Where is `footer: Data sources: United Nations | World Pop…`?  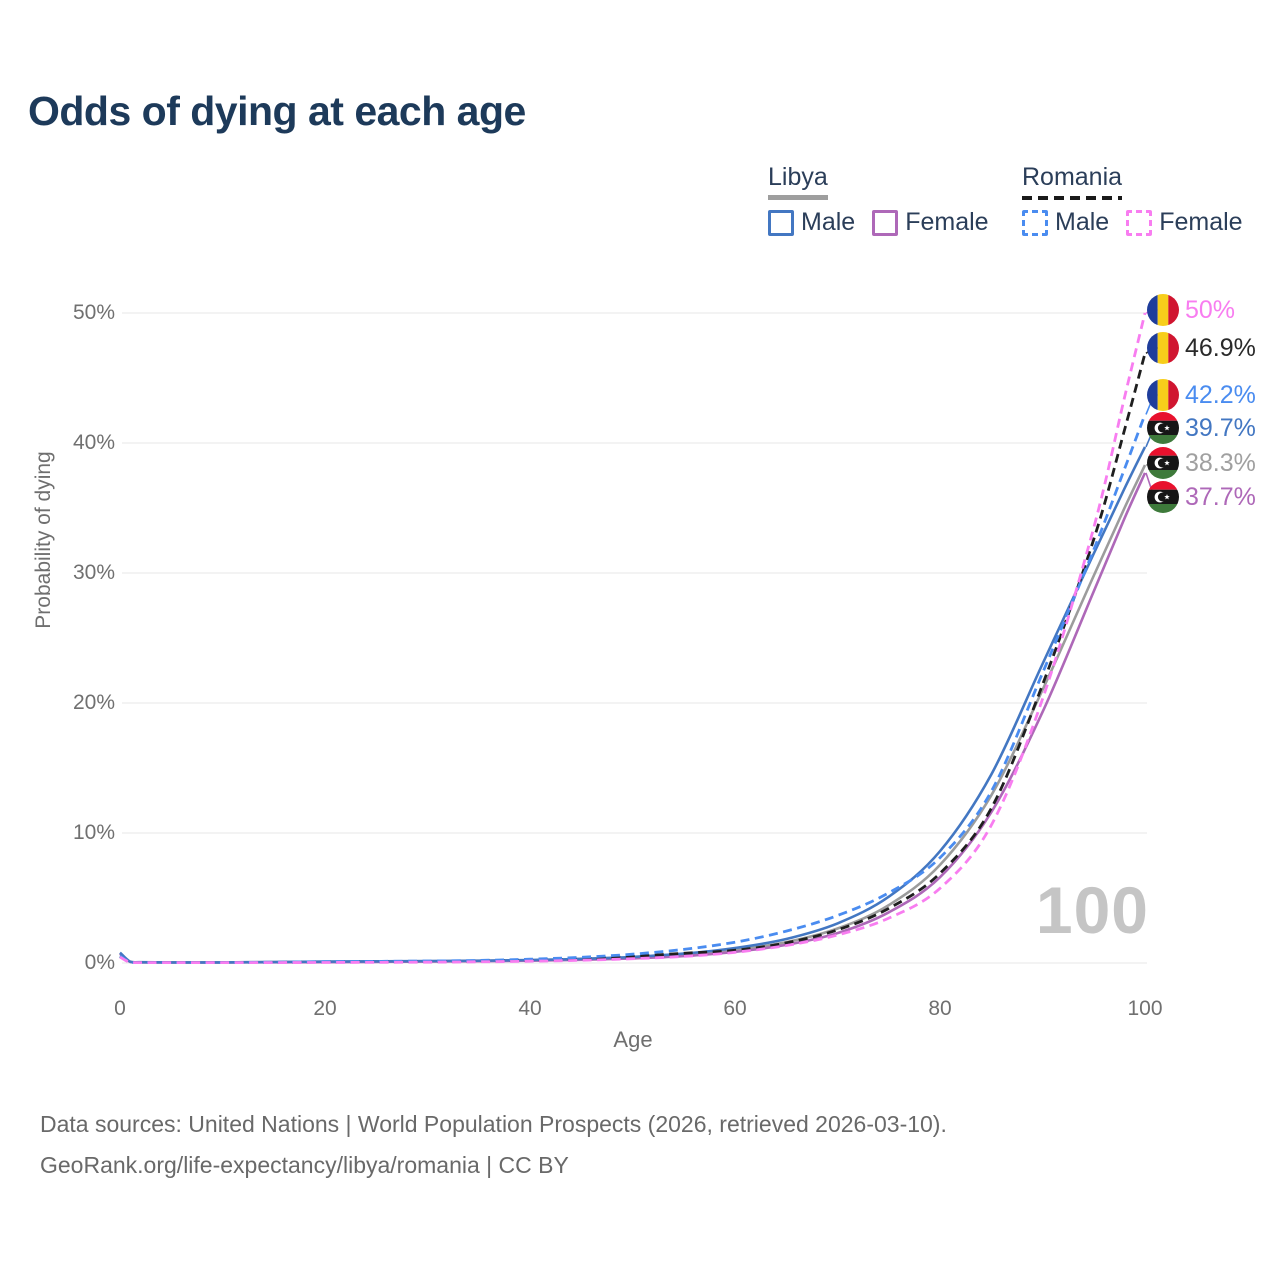 footer: Data sources: United Nations | World Pop… is located at coordinates (493, 1145).